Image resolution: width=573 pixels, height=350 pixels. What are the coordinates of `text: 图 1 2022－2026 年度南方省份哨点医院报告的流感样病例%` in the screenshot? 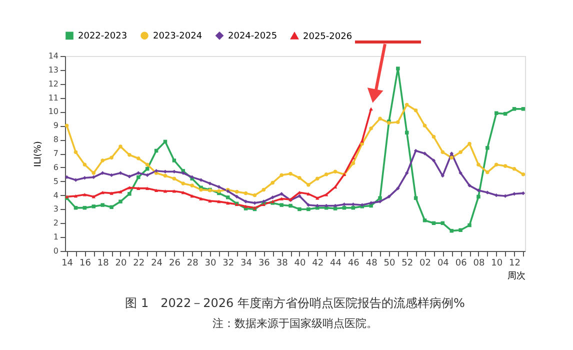 It's located at (295, 303).